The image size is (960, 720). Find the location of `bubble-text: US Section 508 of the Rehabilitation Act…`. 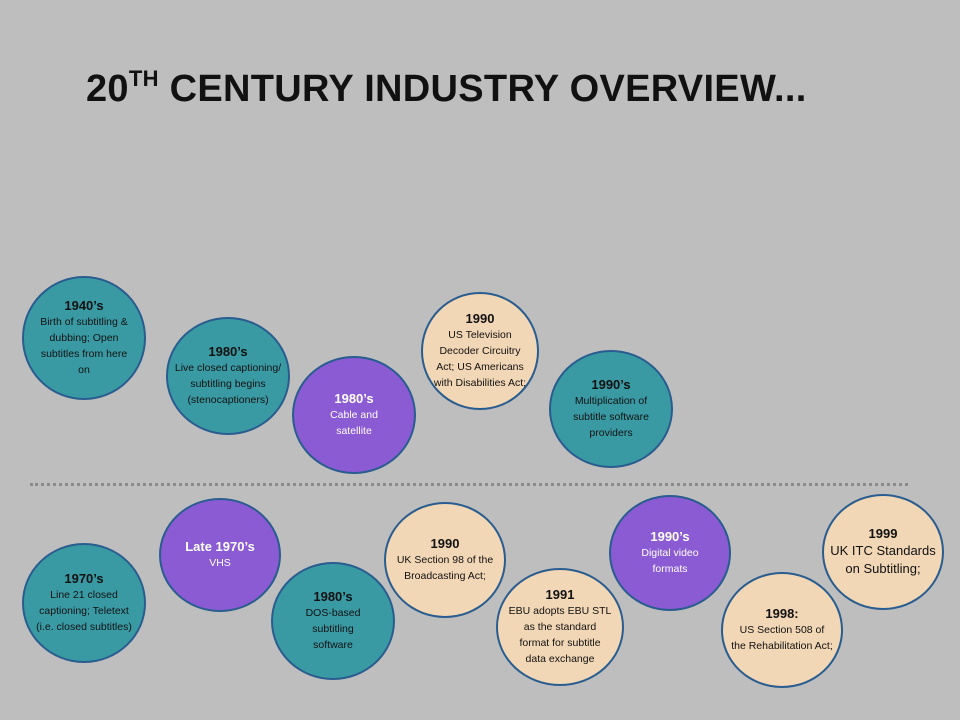

bubble-text: US Section 508 of the Rehabilitation Act… is located at coordinates (782, 638).